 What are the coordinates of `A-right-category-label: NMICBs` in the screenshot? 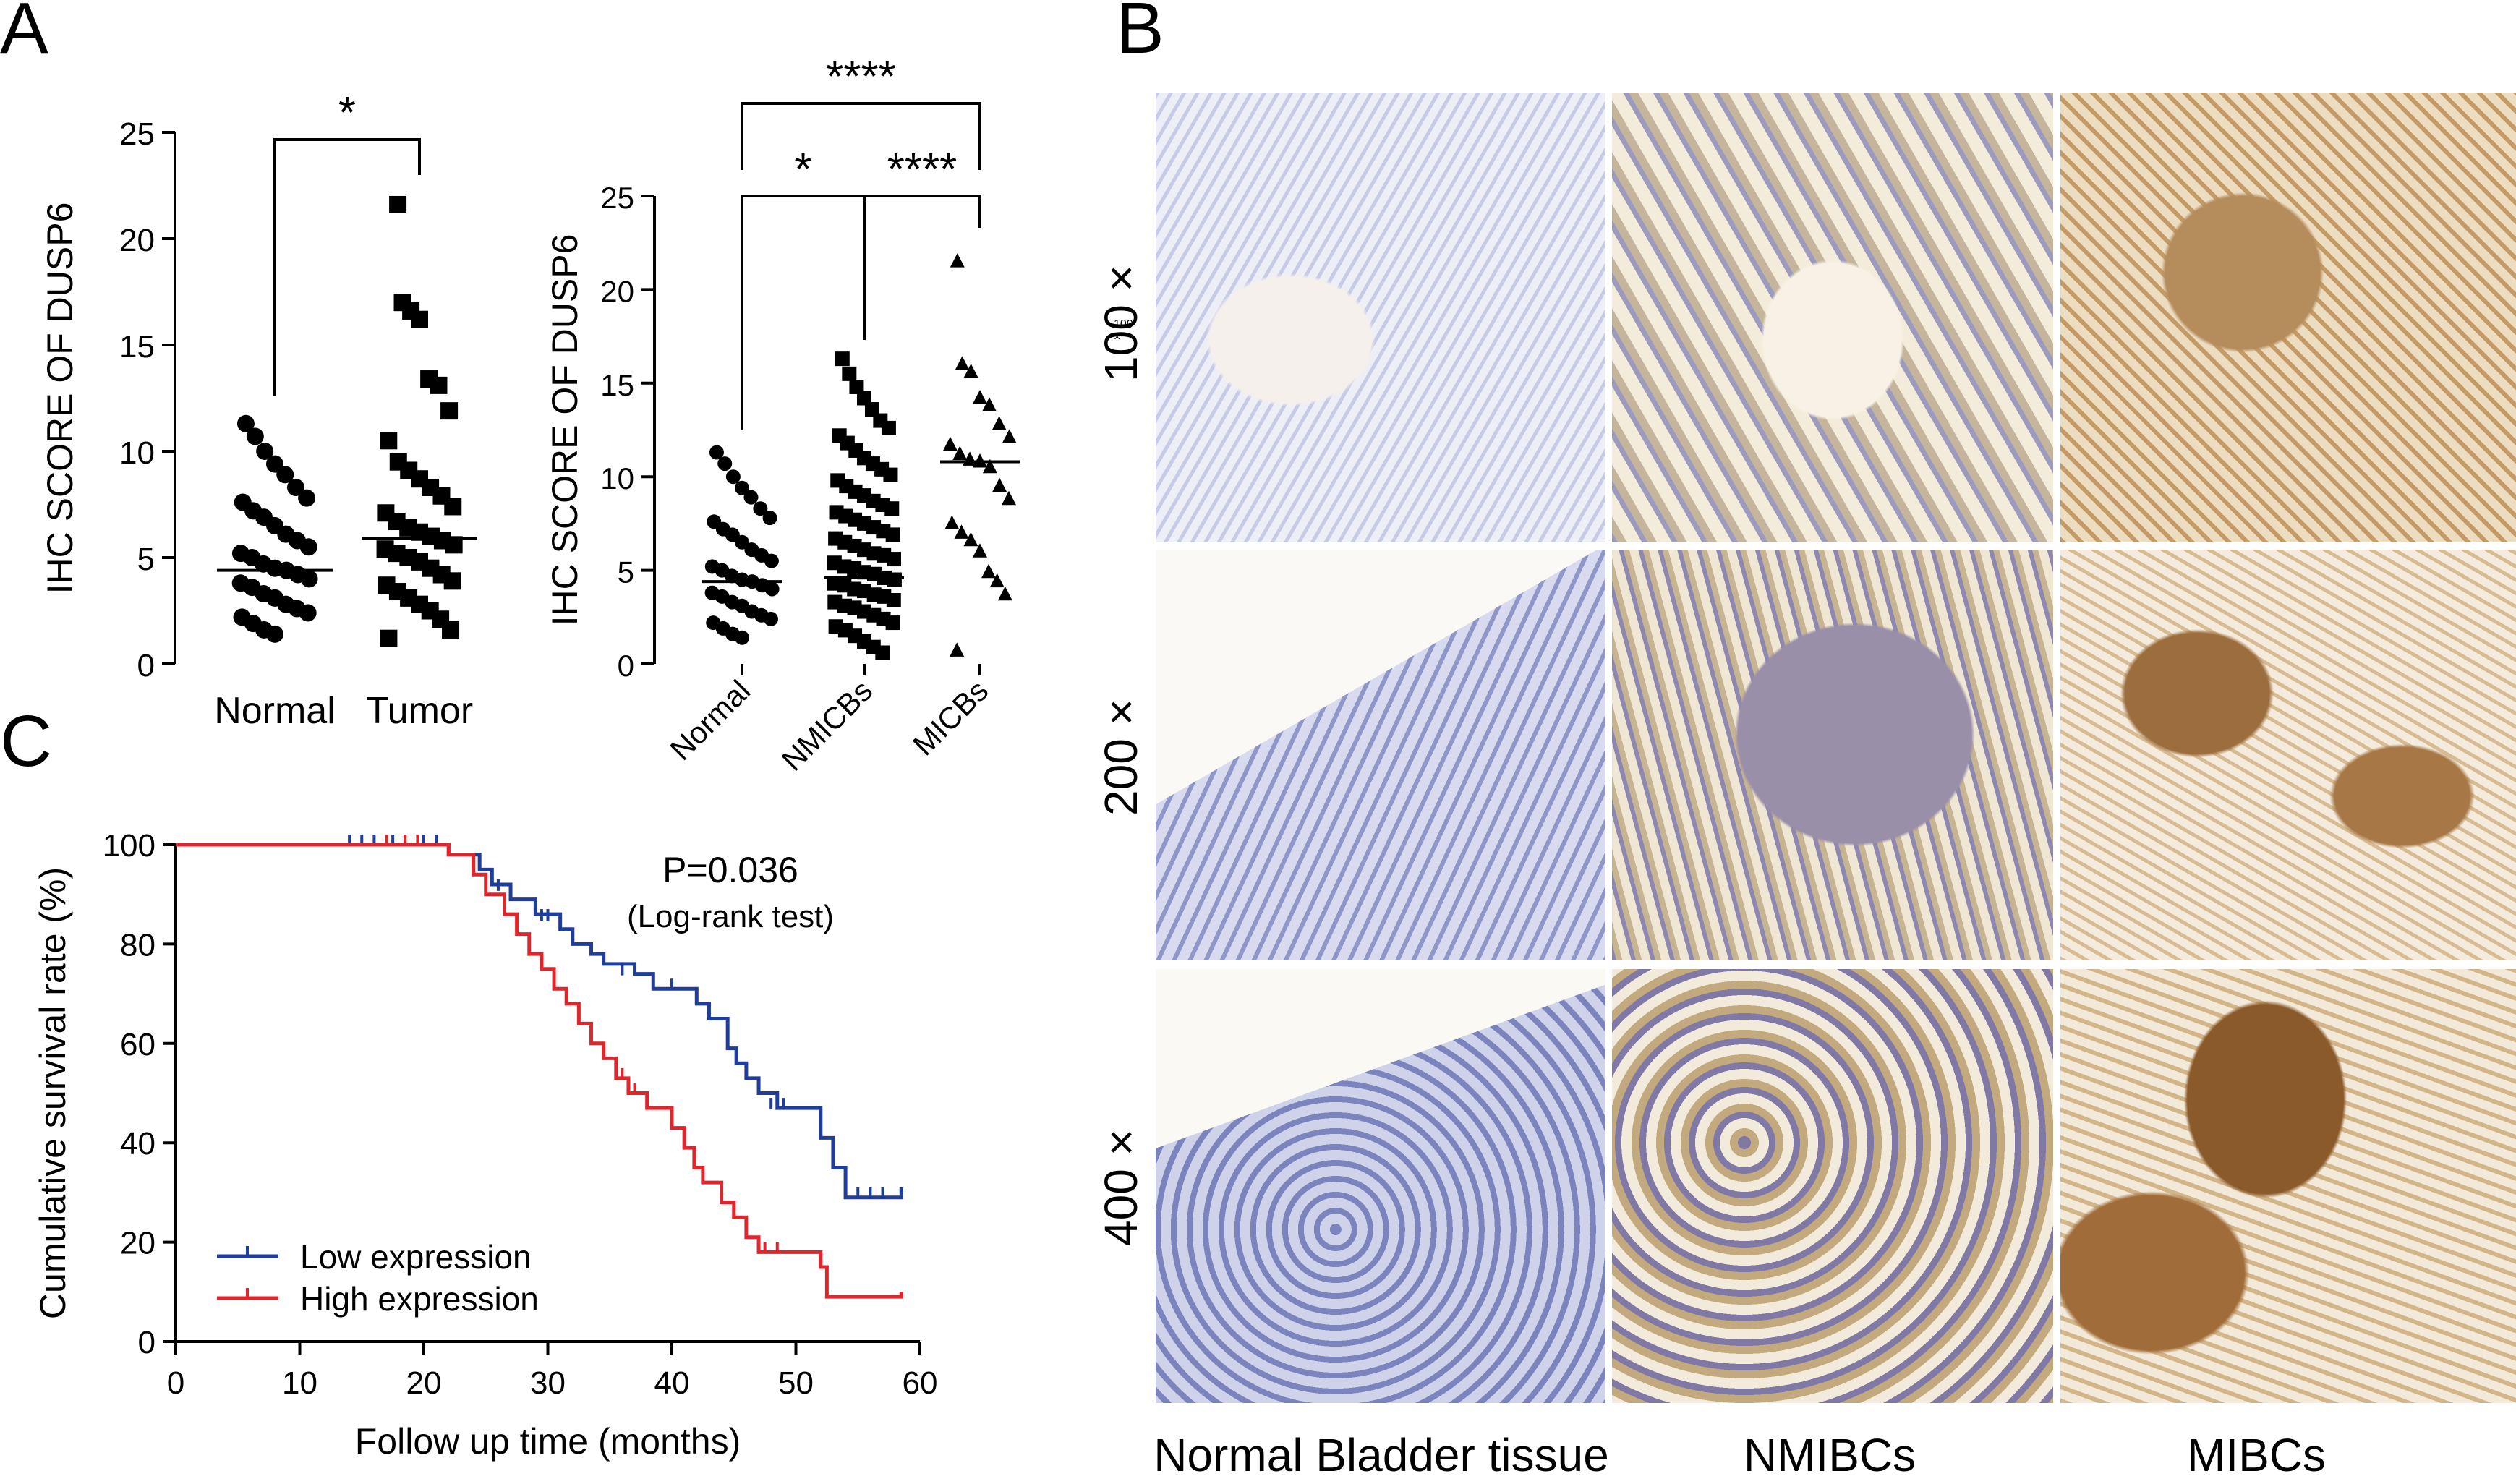 It's located at (827, 725).